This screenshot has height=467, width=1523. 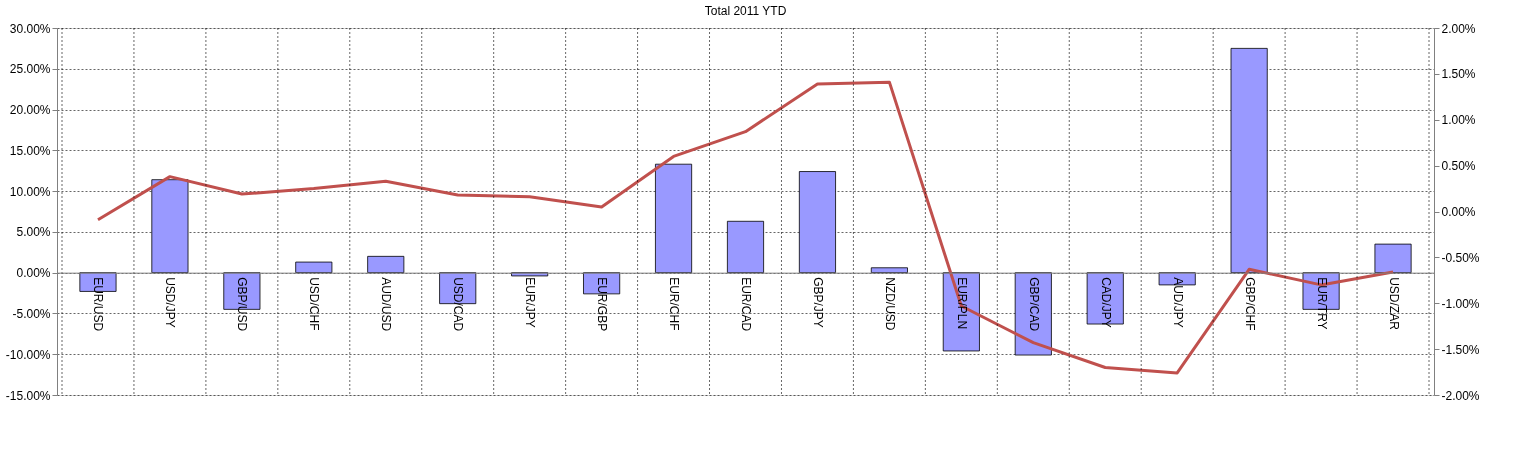 I want to click on y2-tick-label: 1.50%, so click(x=1458, y=74).